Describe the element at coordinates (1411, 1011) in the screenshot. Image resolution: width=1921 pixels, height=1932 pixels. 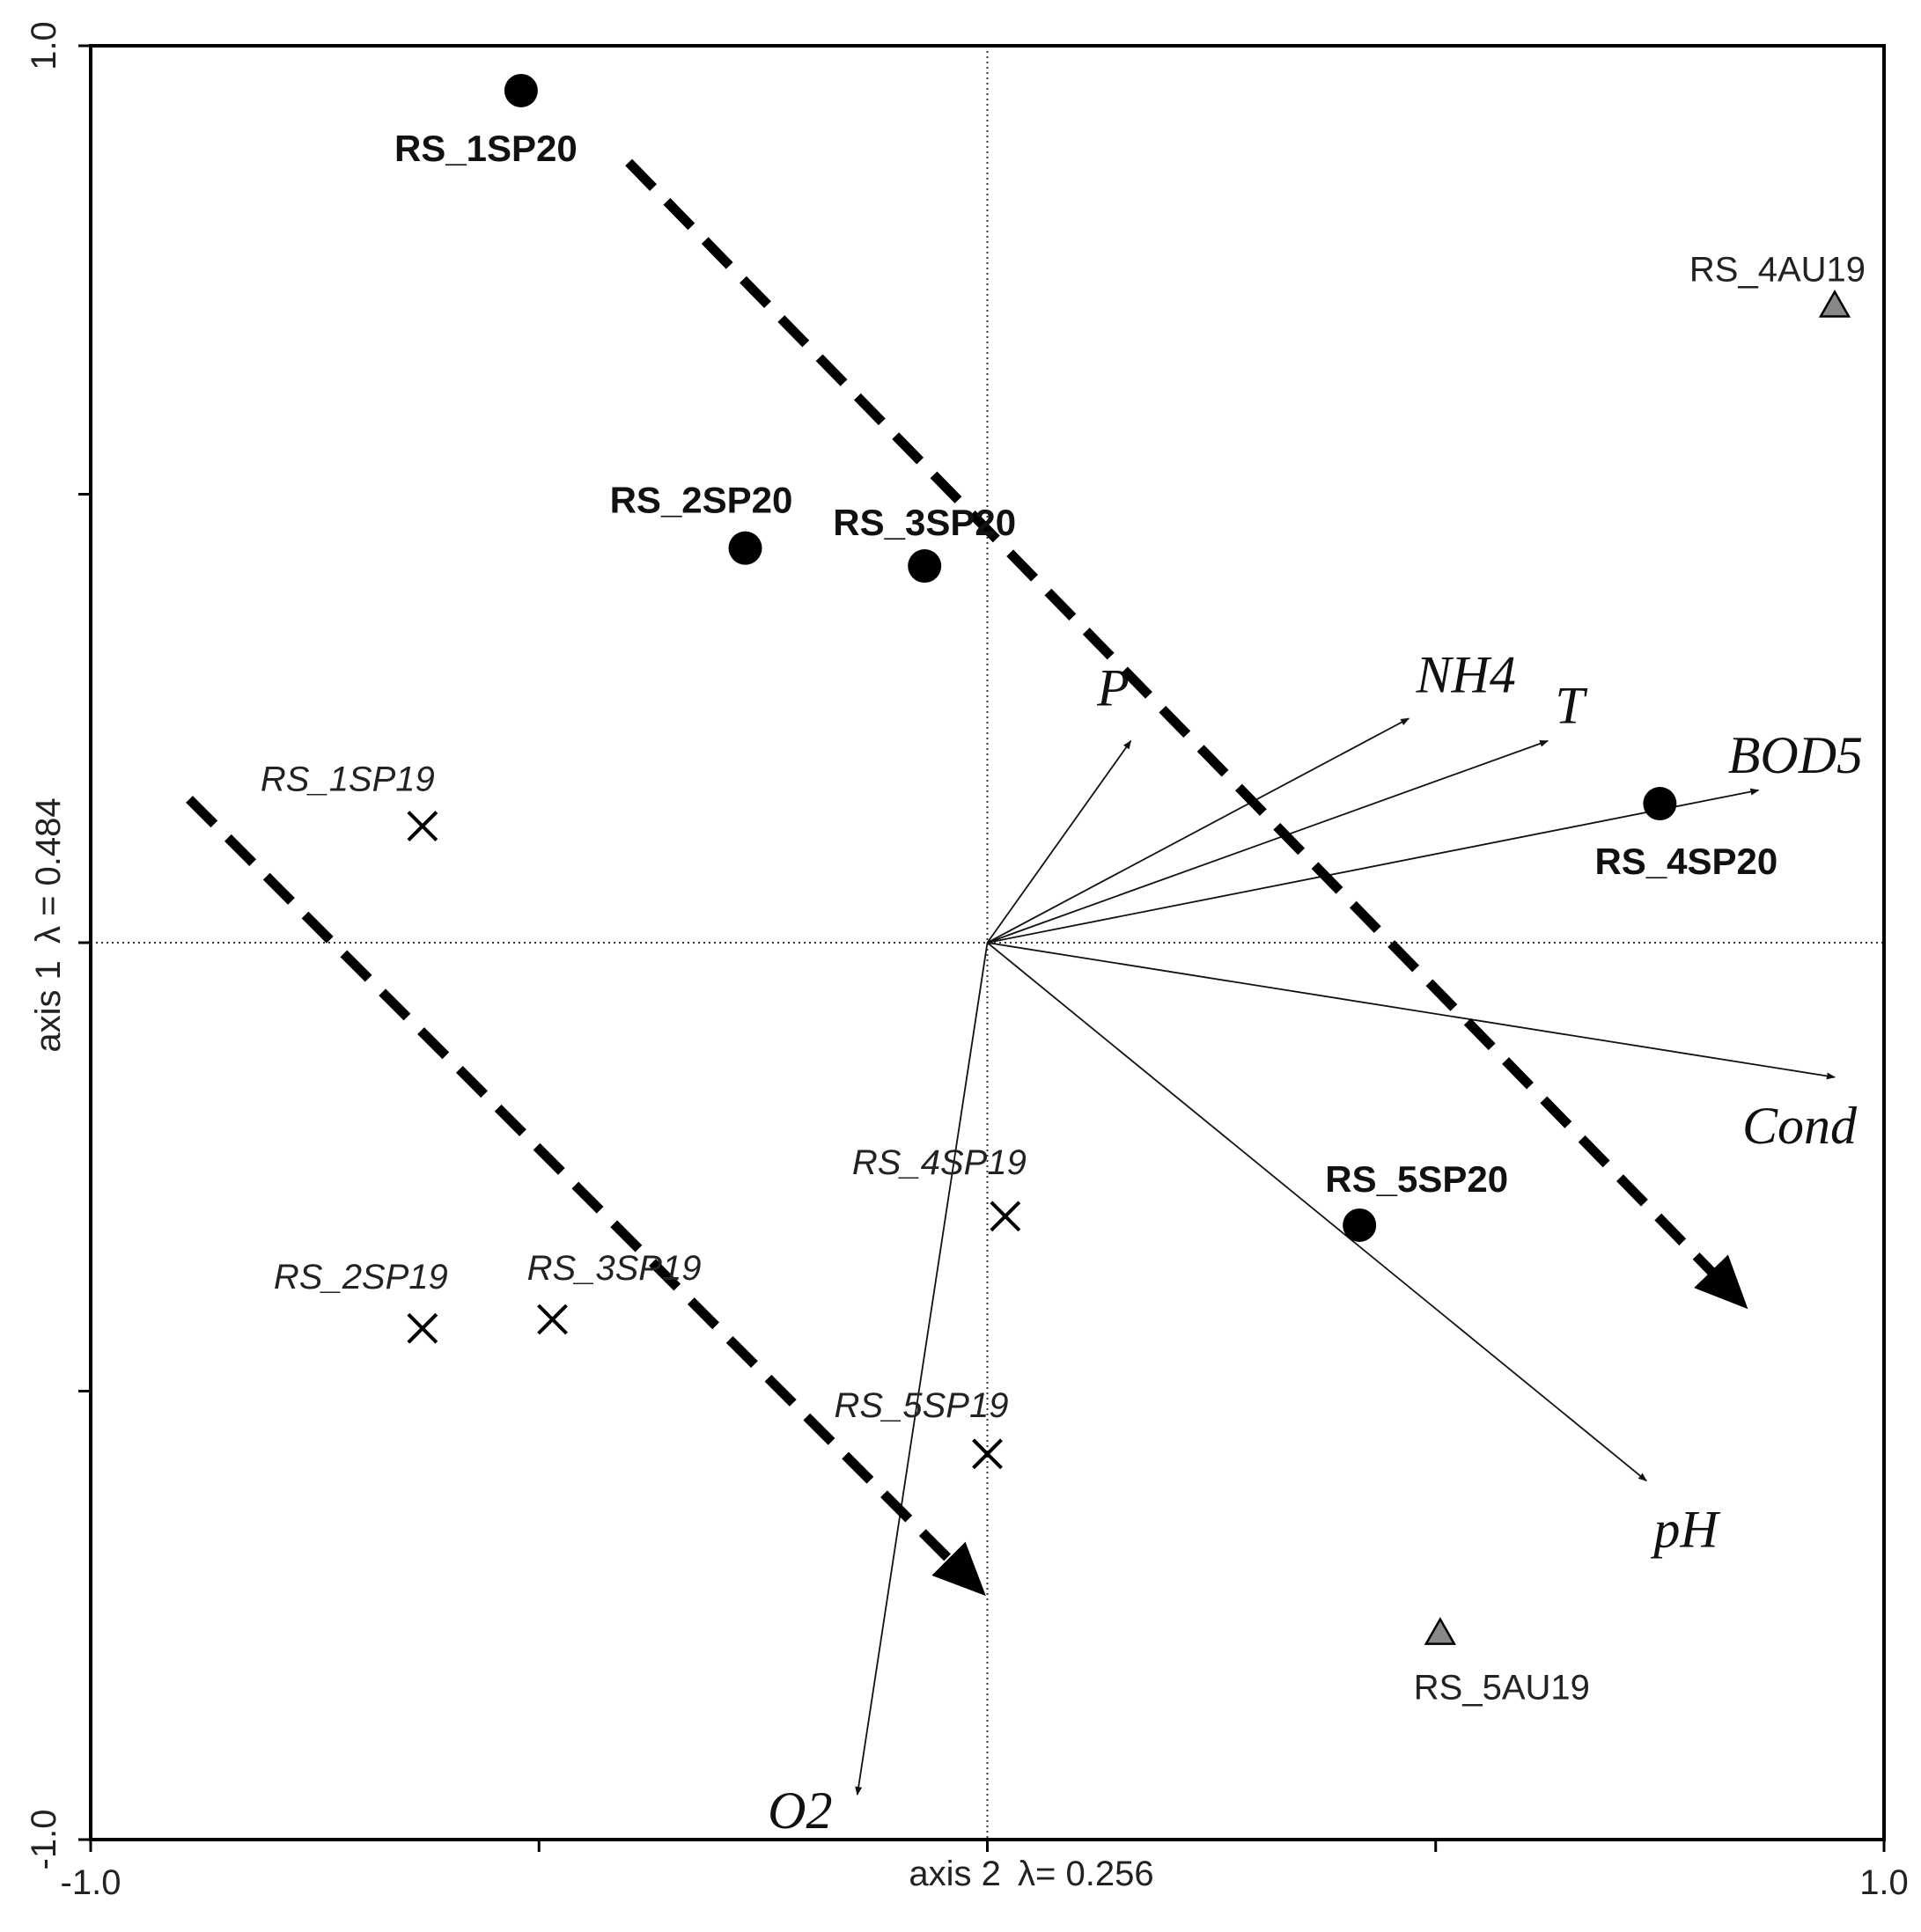
I see `env-vector-cond` at that location.